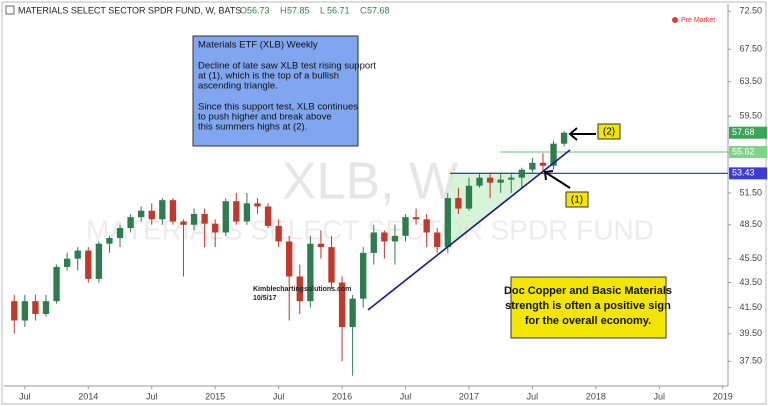  Describe the element at coordinates (298, 10) in the screenshot. I see `ohlc-value: 57.85` at that location.